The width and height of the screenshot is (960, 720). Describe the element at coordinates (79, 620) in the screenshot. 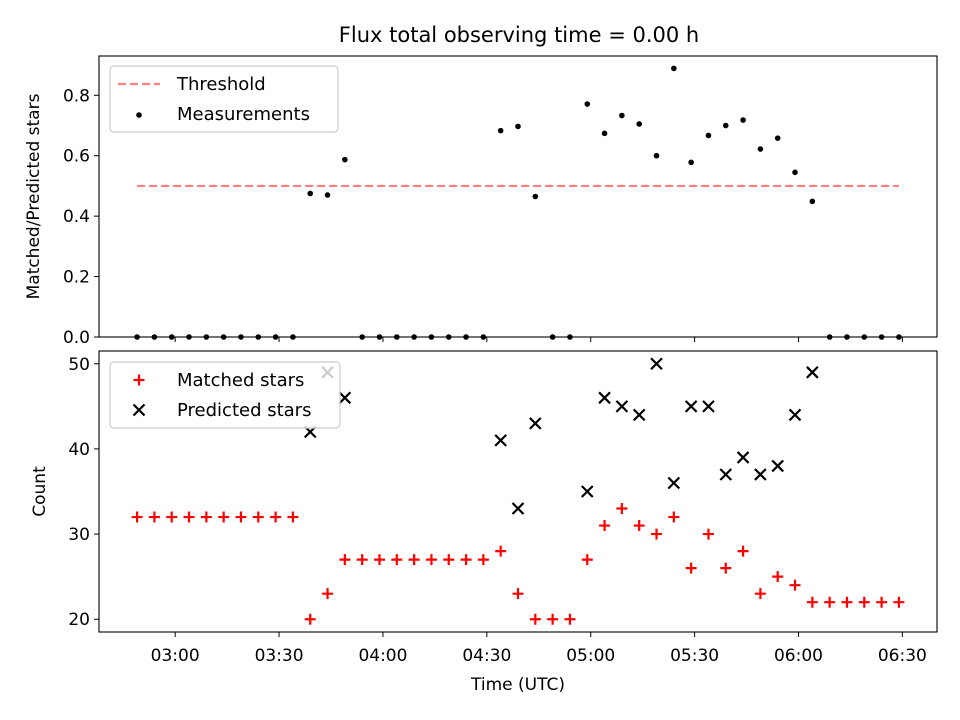

I see `bottom-y-tick-label: 20` at that location.